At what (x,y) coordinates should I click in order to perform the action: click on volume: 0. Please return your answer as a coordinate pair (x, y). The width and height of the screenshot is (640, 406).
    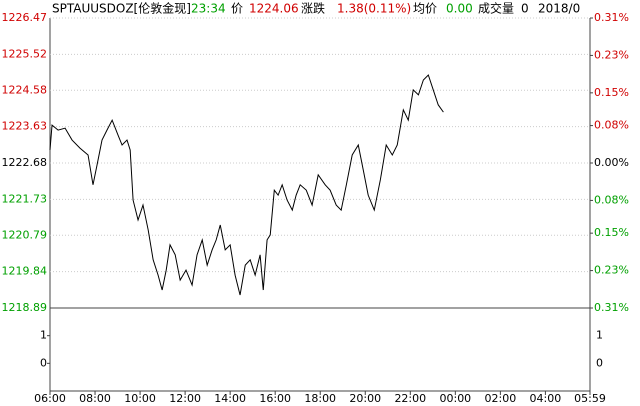
    Looking at the image, I should click on (525, 9).